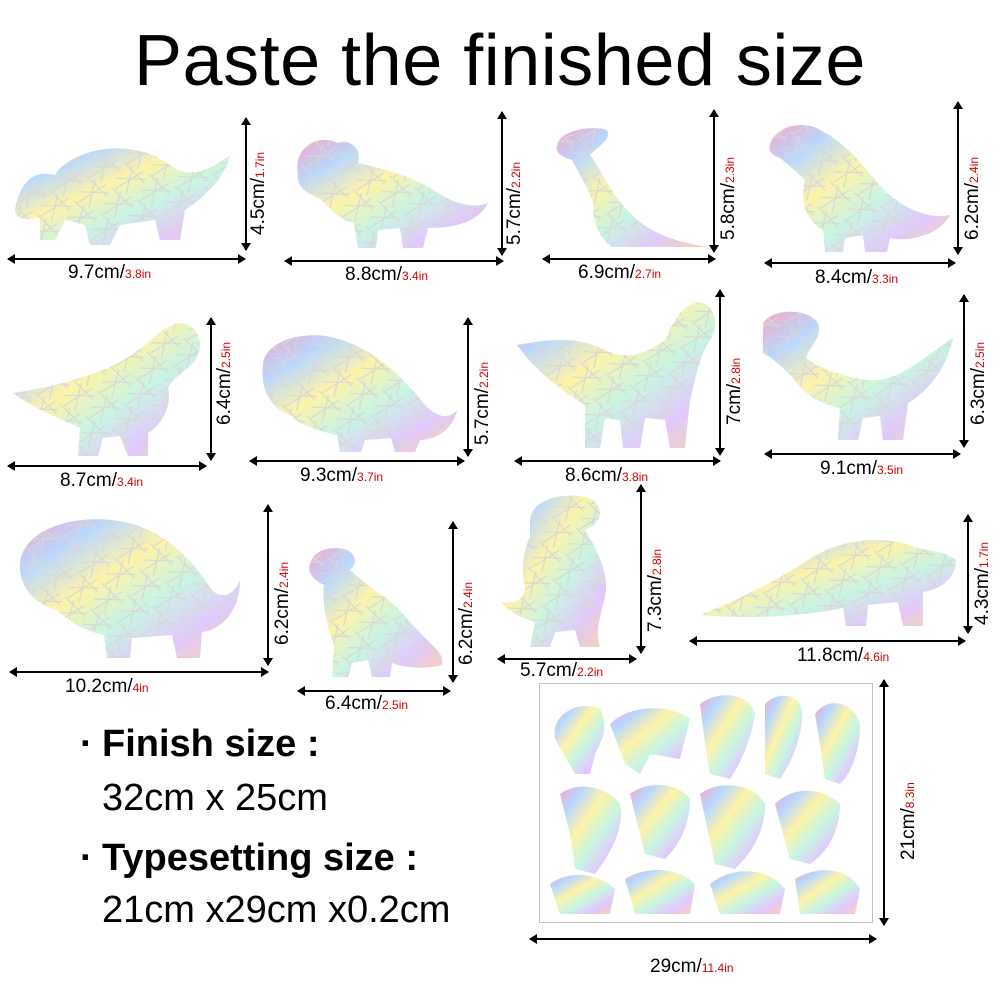 This screenshot has height=1000, width=1000. What do you see at coordinates (857, 277) in the screenshot?
I see `width-label: 8.4cm/3.3in` at bounding box center [857, 277].